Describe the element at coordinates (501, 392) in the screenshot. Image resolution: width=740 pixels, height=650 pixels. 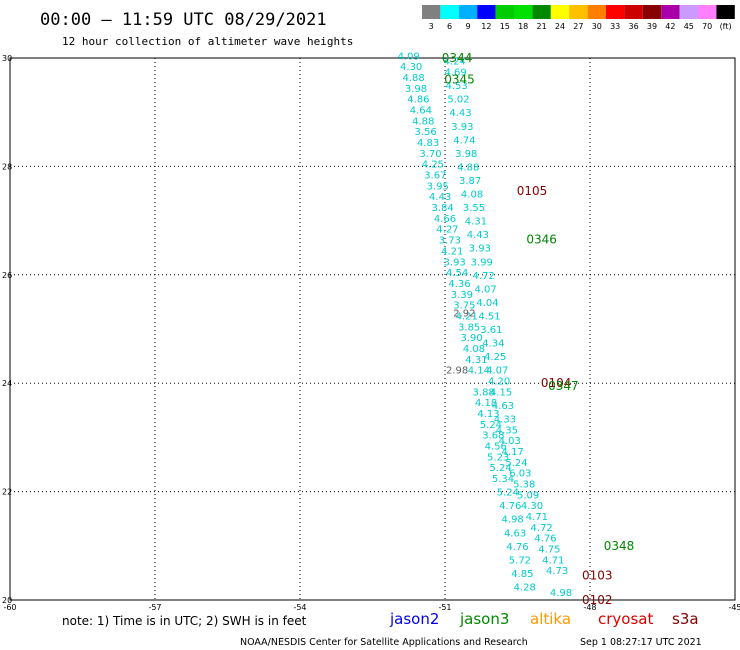
I see `wave-height-point: 4.15` at that location.